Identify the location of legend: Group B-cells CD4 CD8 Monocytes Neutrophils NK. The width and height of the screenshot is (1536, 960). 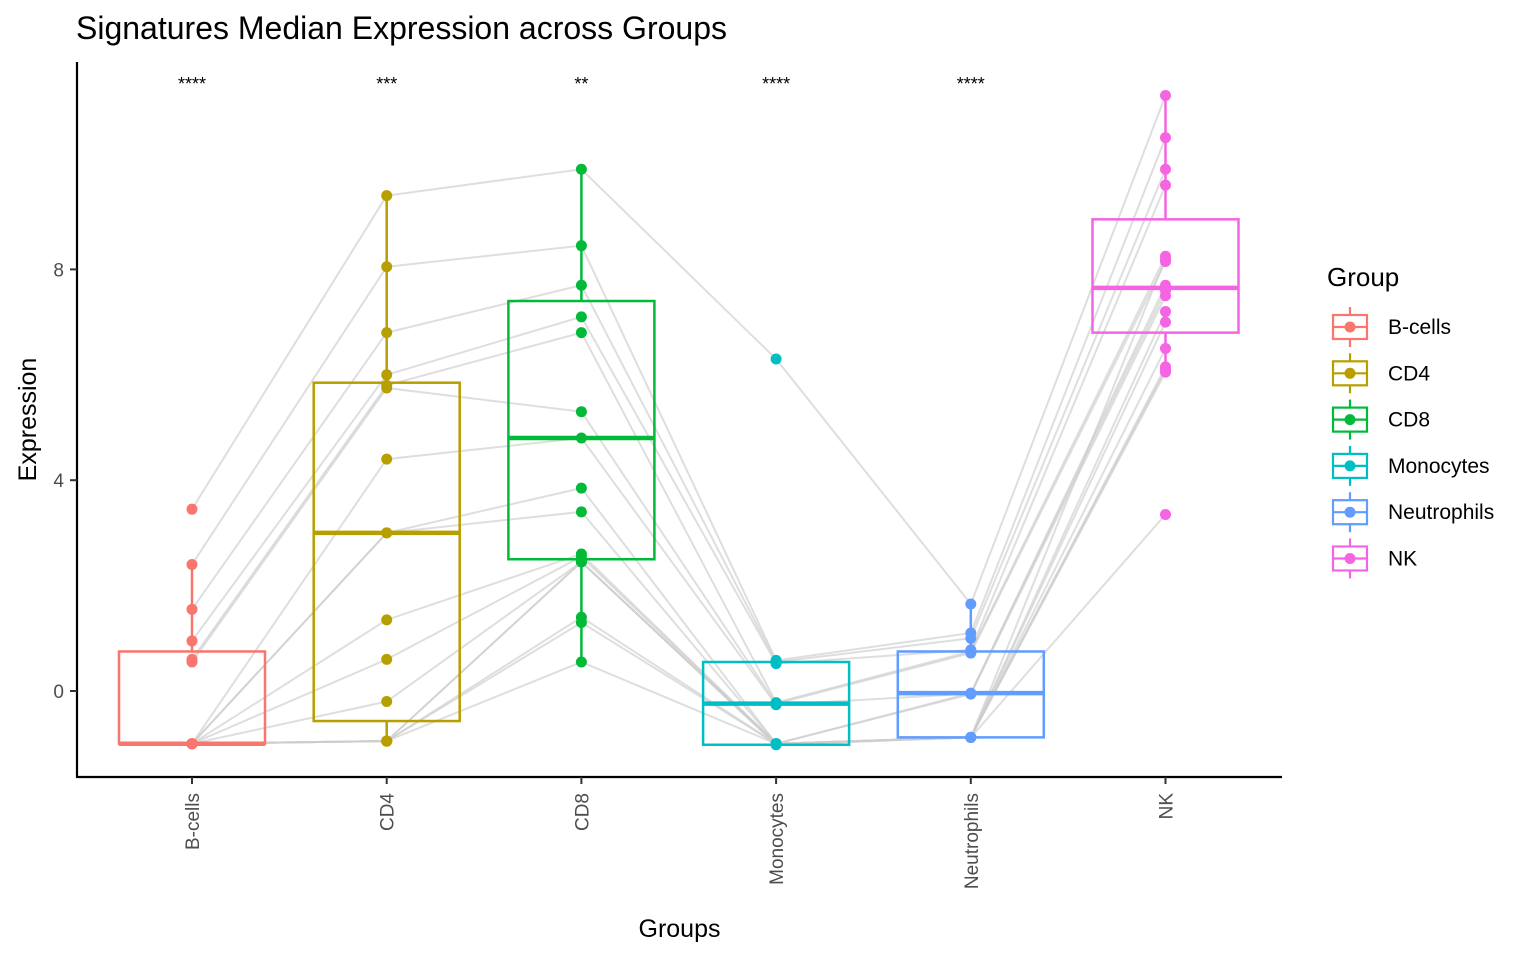
(1410, 420).